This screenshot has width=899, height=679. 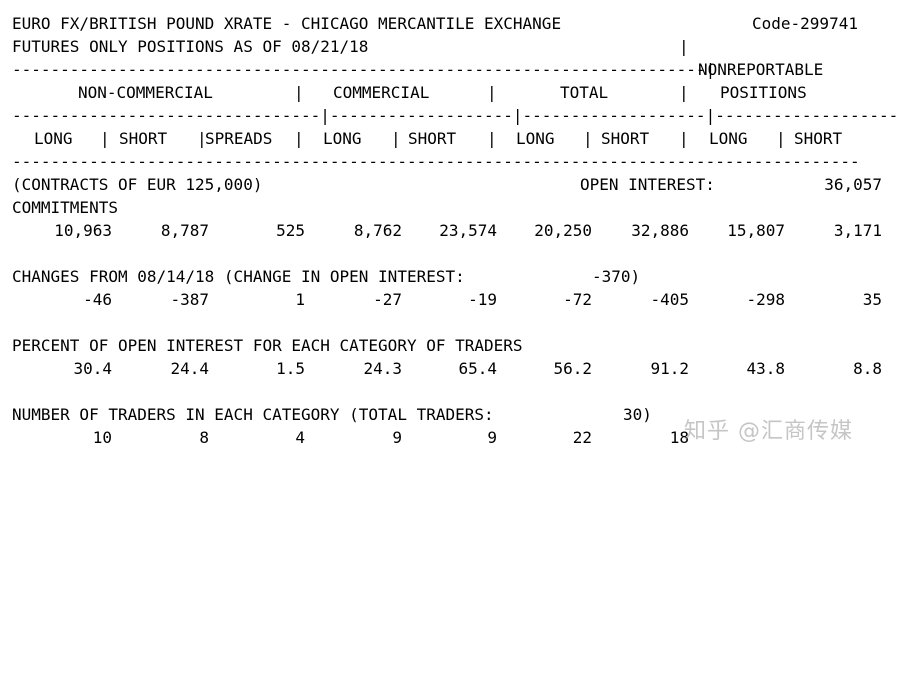 What do you see at coordinates (377, 230) in the screenshot?
I see `value-cell: 8,762` at bounding box center [377, 230].